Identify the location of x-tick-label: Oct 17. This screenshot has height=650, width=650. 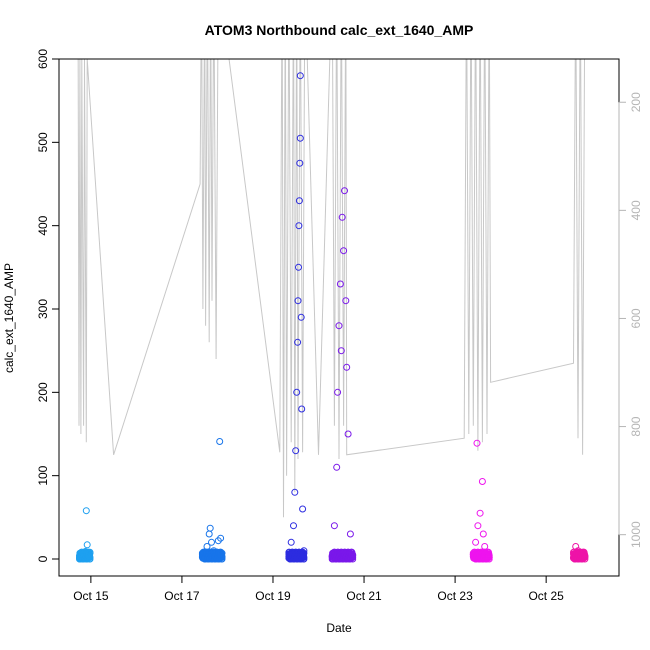
(182, 596).